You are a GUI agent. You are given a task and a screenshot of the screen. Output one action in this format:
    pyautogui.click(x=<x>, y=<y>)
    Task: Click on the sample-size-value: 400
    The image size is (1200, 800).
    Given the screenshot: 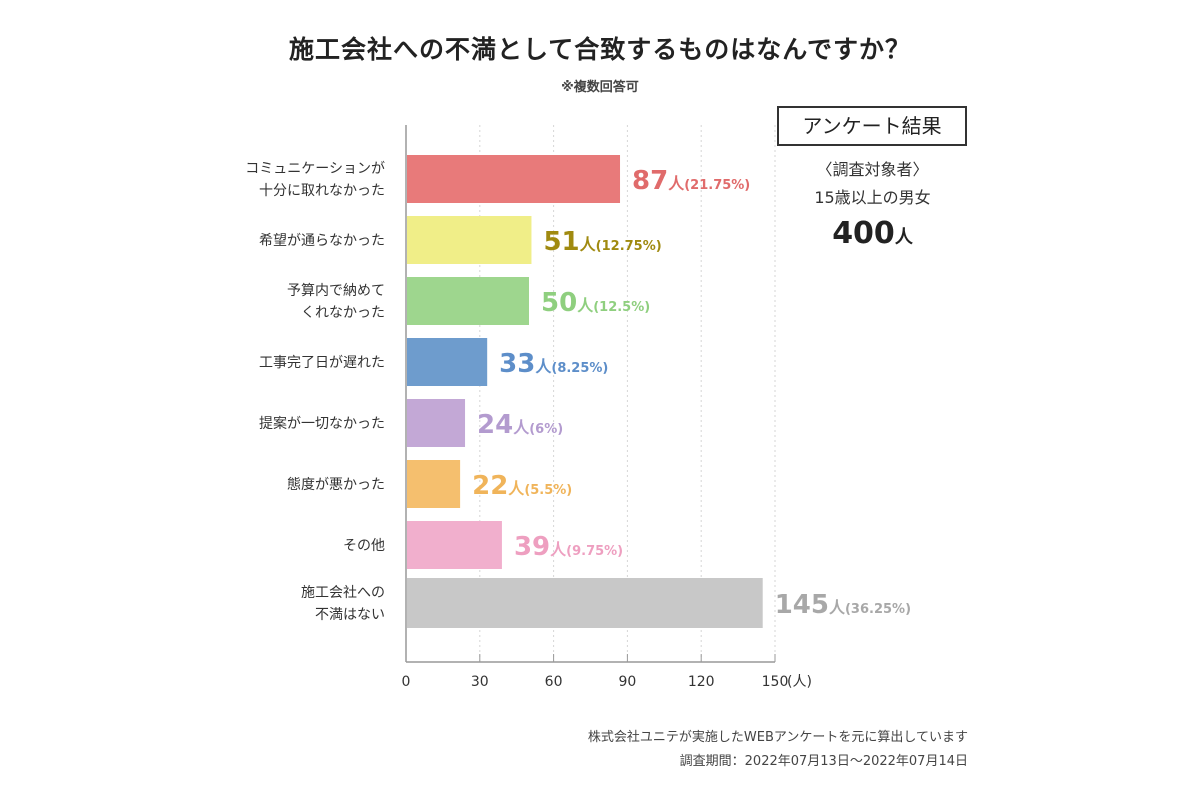 What is the action you would take?
    pyautogui.click(x=863, y=233)
    